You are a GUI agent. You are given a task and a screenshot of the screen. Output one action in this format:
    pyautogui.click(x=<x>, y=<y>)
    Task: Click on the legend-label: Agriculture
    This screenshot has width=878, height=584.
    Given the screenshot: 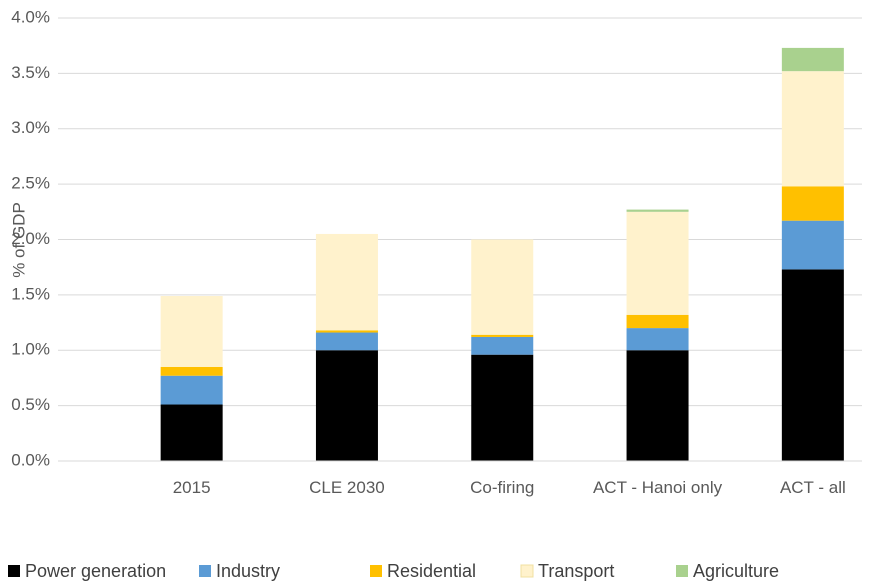 What is the action you would take?
    pyautogui.click(x=736, y=571)
    